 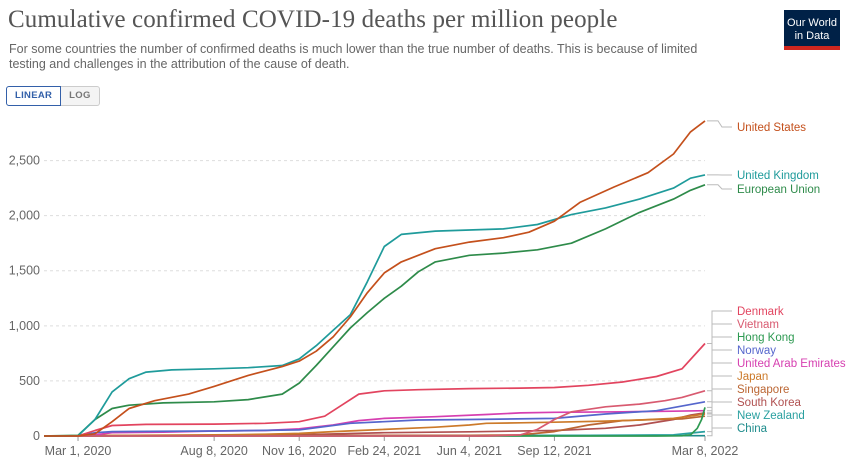 I want to click on legend-label-vietnam: Vietnam, so click(x=758, y=325).